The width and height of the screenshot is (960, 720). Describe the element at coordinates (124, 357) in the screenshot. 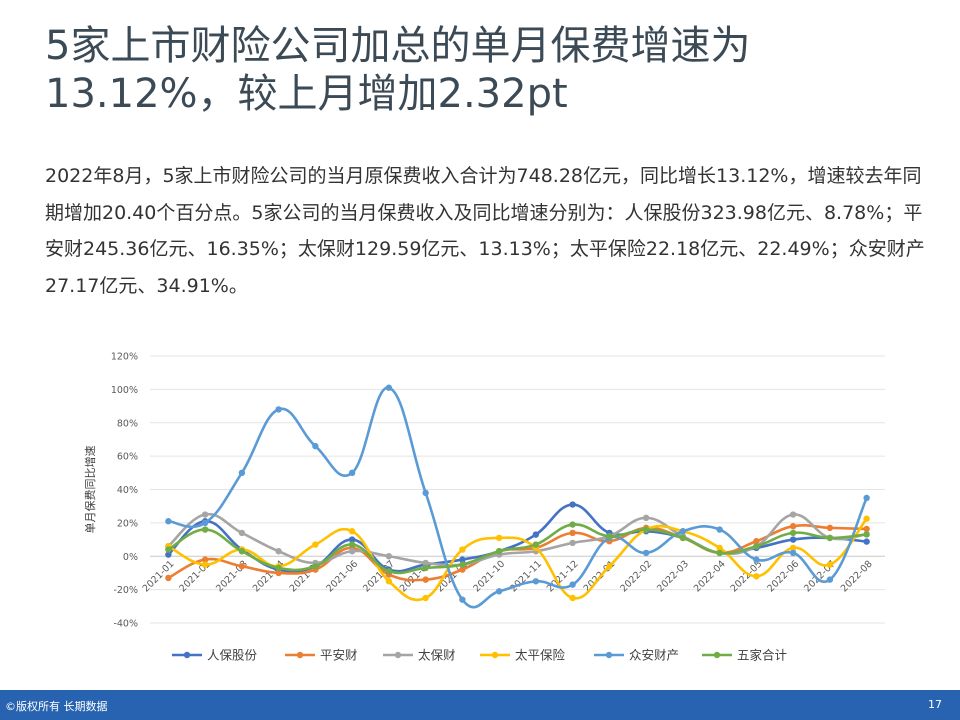

I see `y-tick-label: 120%` at that location.